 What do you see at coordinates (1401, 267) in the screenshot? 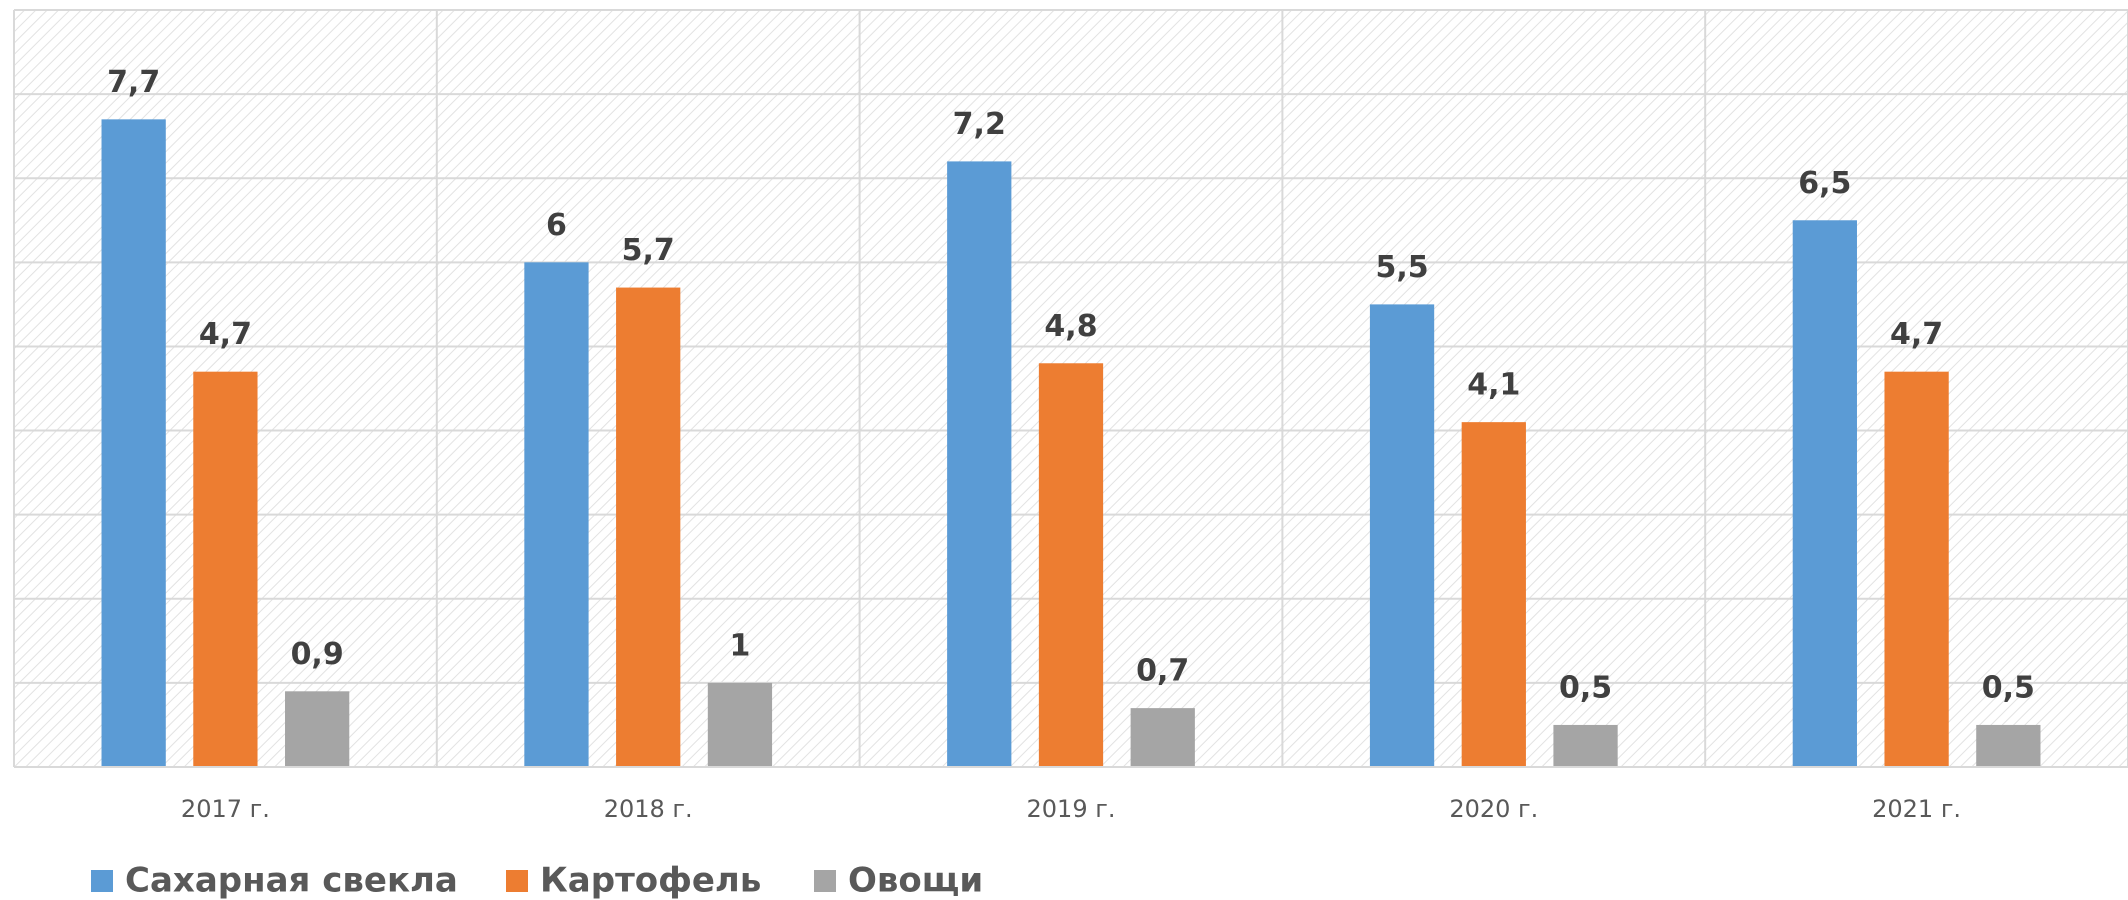
I see `data-label: 5,5` at bounding box center [1401, 267].